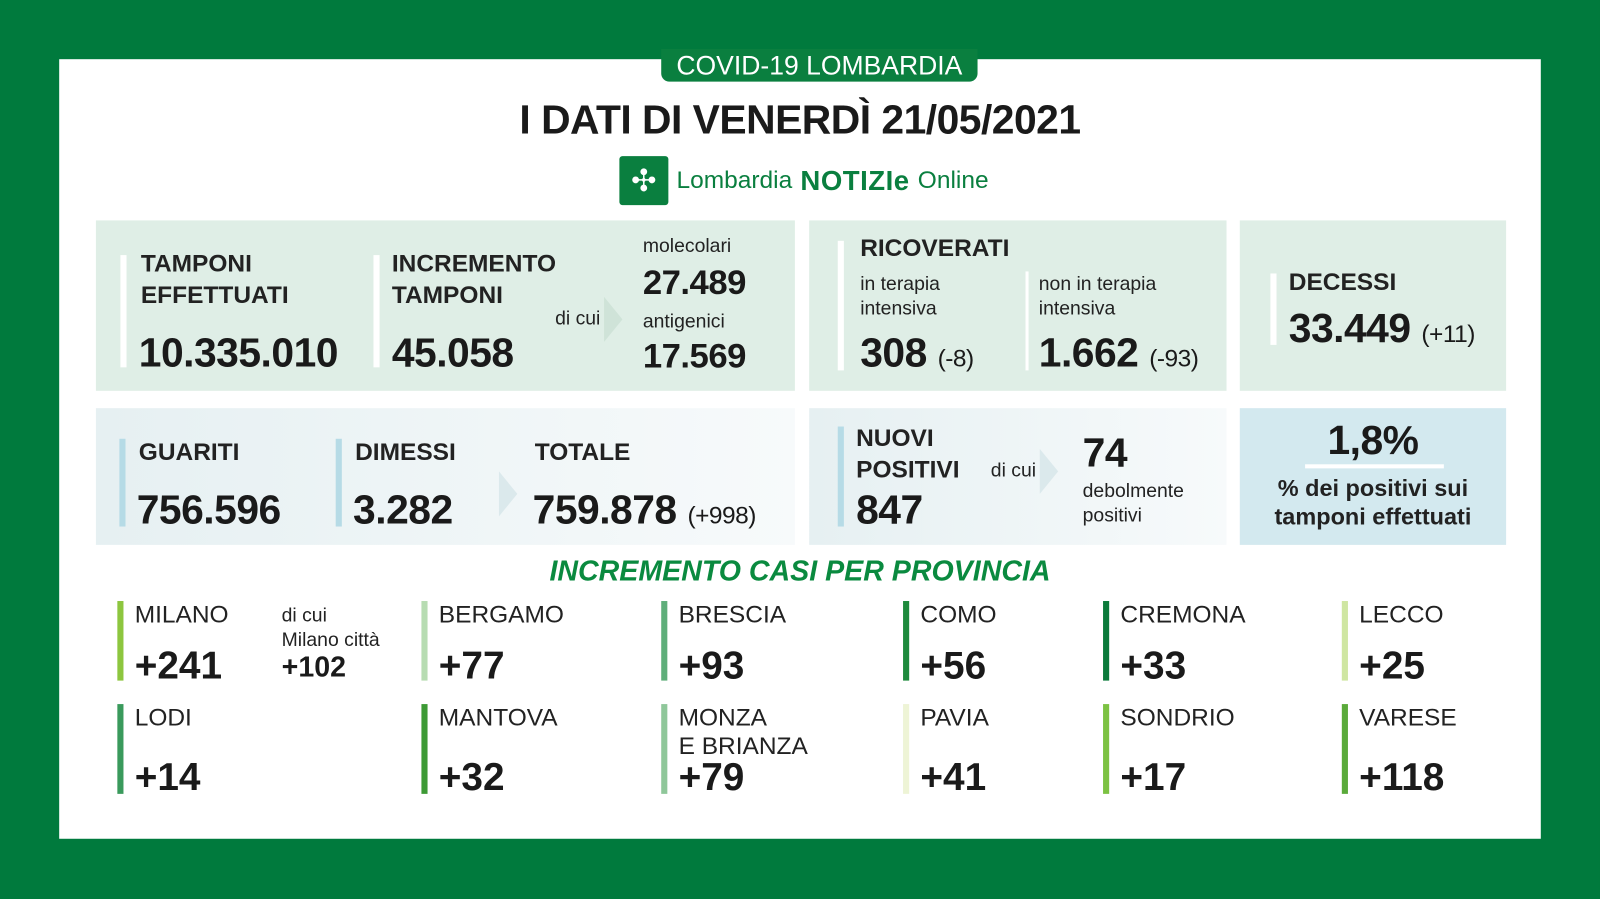 Image resolution: width=1600 pixels, height=899 pixels. I want to click on incremento-label: INCREMENTO TAMPONI, so click(474, 279).